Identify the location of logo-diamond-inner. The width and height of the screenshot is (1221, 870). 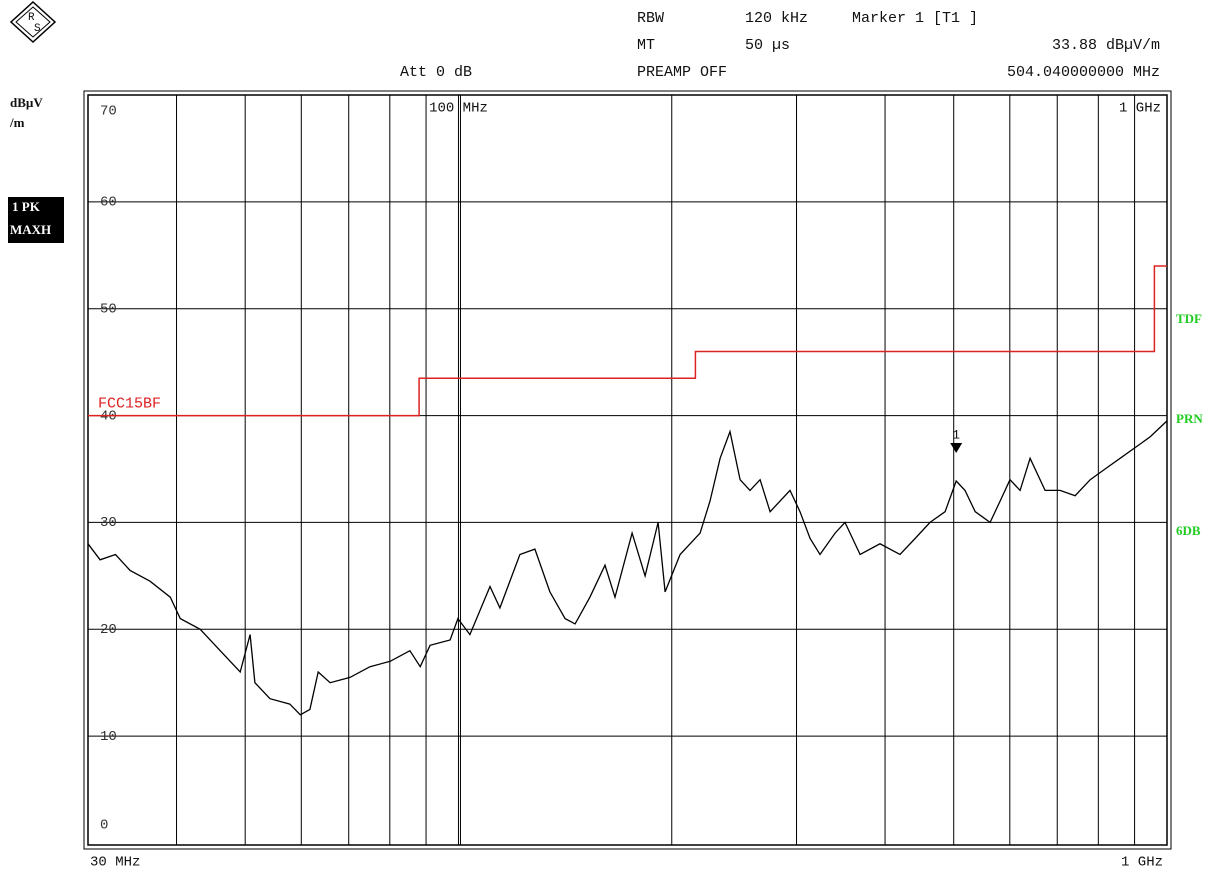
(33, 22).